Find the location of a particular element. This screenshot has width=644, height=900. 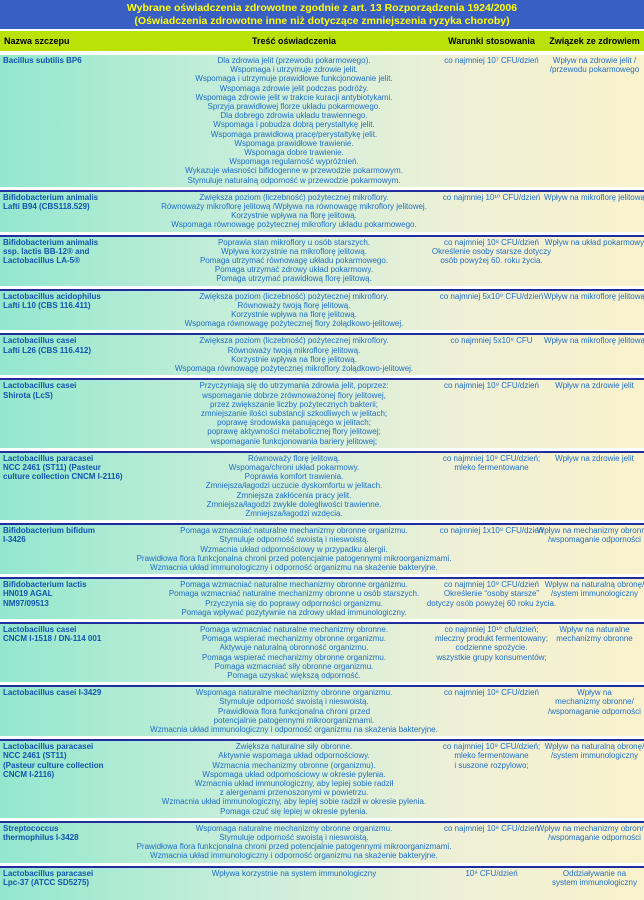

condition-line: 10⁹ CFU/dzień is located at coordinates (491, 873).